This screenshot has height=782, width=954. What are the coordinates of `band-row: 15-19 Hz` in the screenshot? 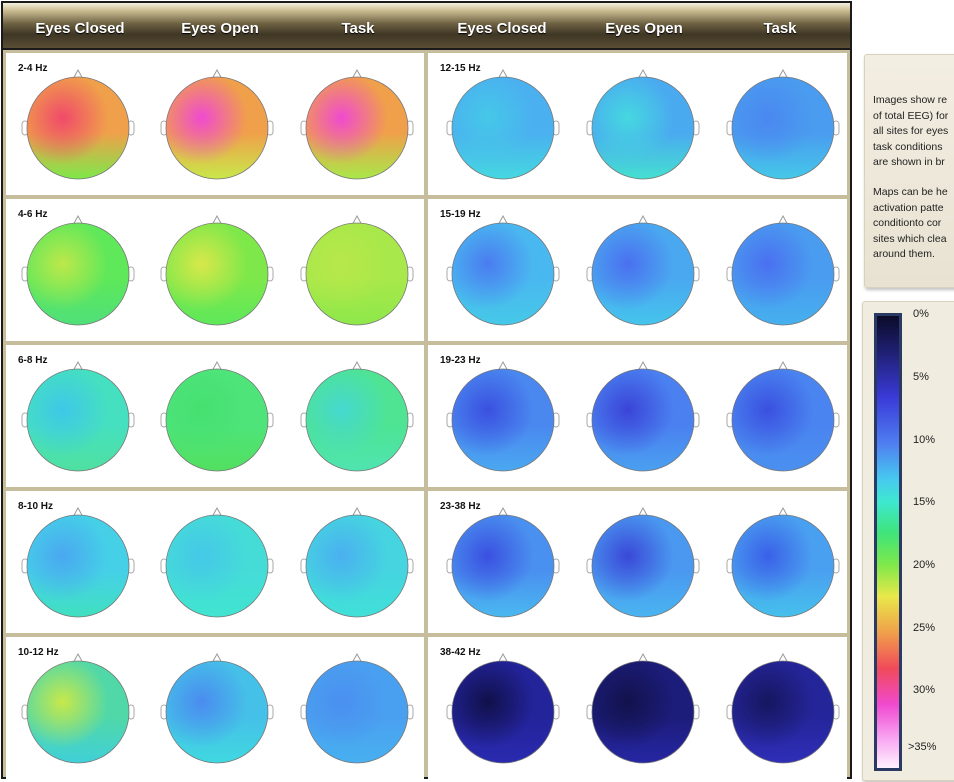 It's located at (637, 270).